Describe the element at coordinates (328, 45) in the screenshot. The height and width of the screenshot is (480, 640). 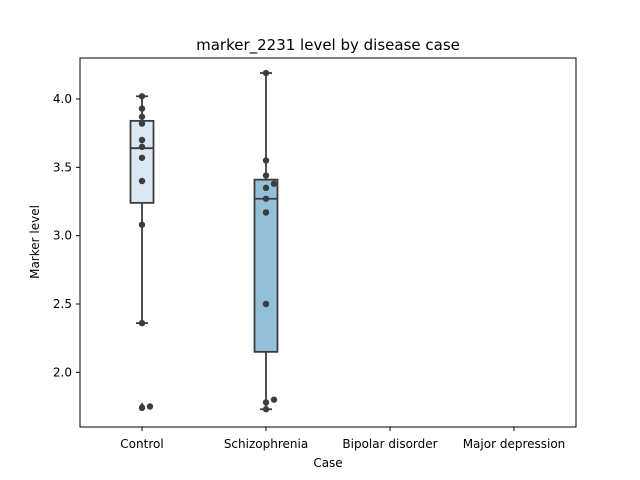
I see `chart-title: marker_2231 level by disease case` at that location.